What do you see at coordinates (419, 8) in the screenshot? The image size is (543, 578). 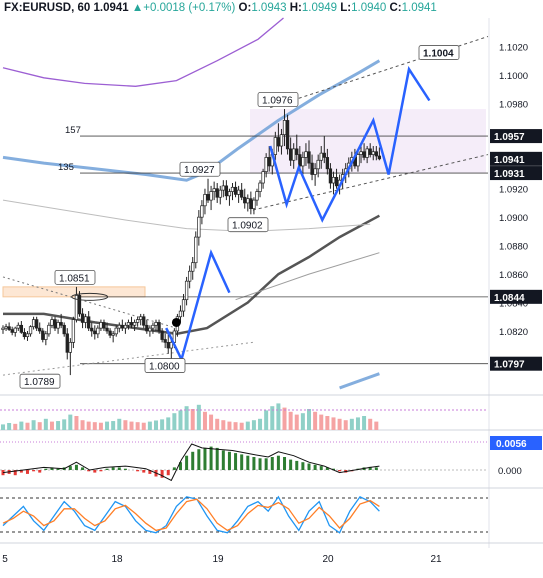 I see `close-value: 1.0941` at bounding box center [419, 8].